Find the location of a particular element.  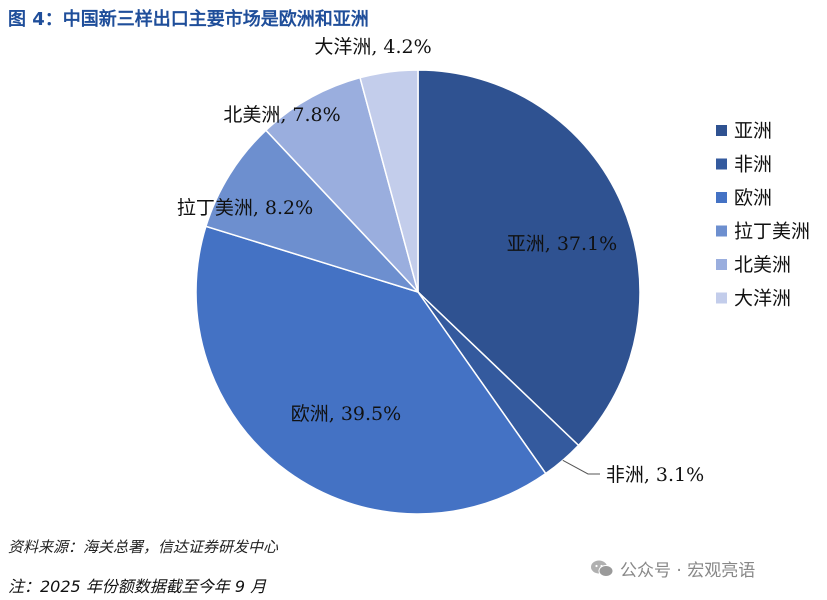

data-label-3: 欧洲, 39.5% is located at coordinates (346, 414).